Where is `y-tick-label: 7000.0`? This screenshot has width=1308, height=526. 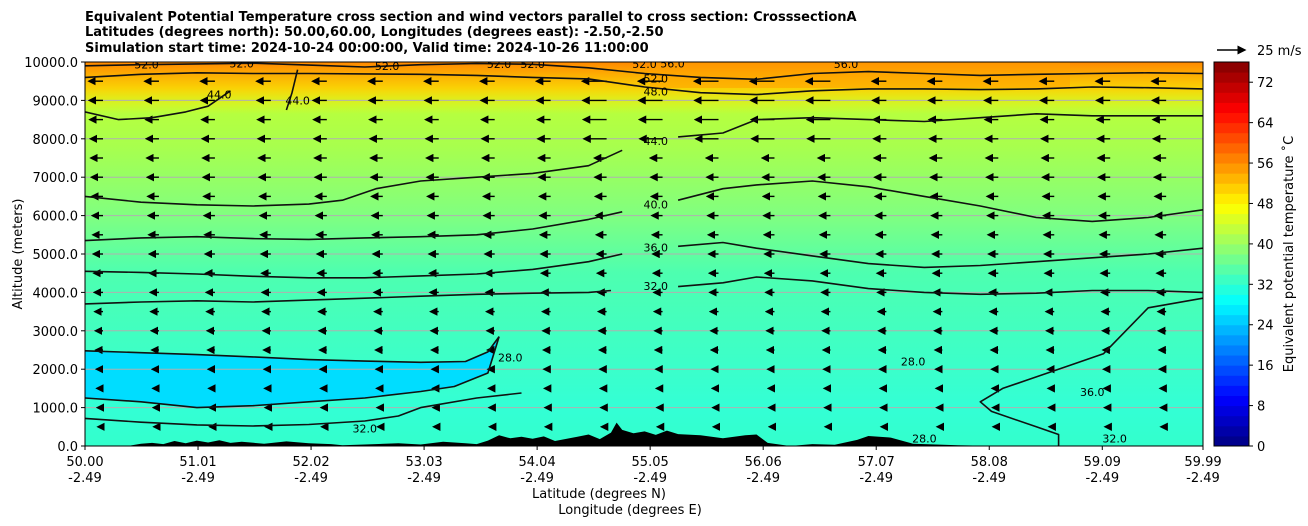
y-tick-label: 7000.0 is located at coordinates (56, 178).